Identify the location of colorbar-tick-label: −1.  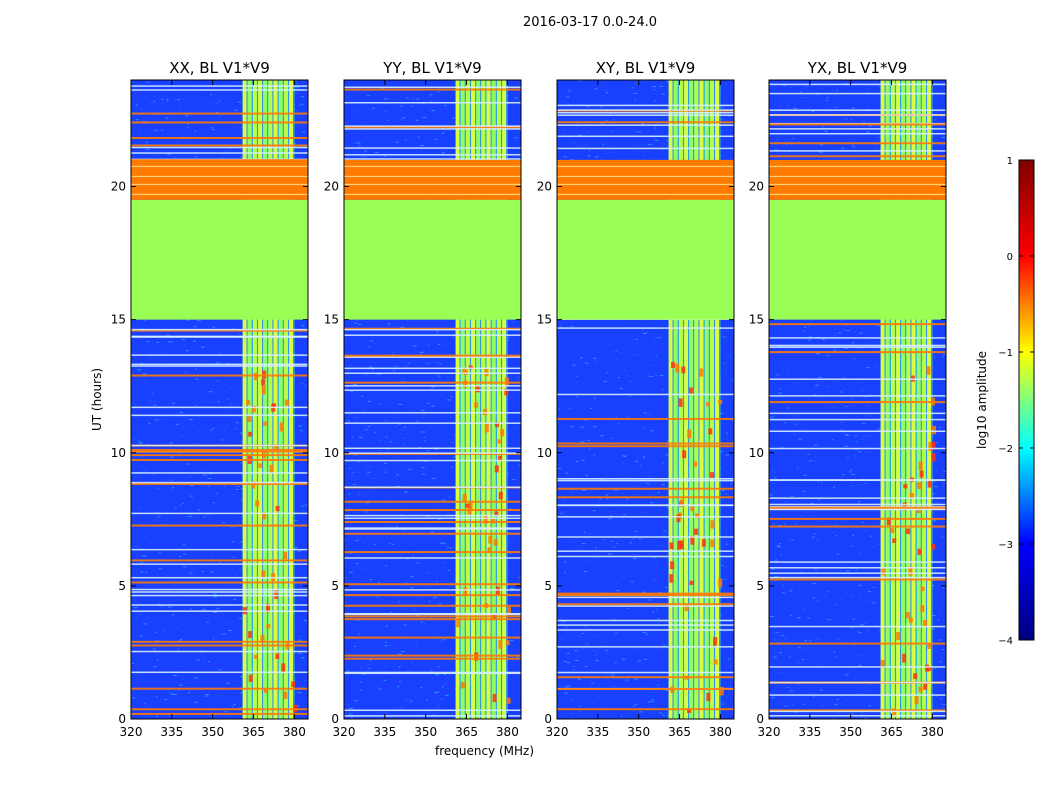
(1005, 353).